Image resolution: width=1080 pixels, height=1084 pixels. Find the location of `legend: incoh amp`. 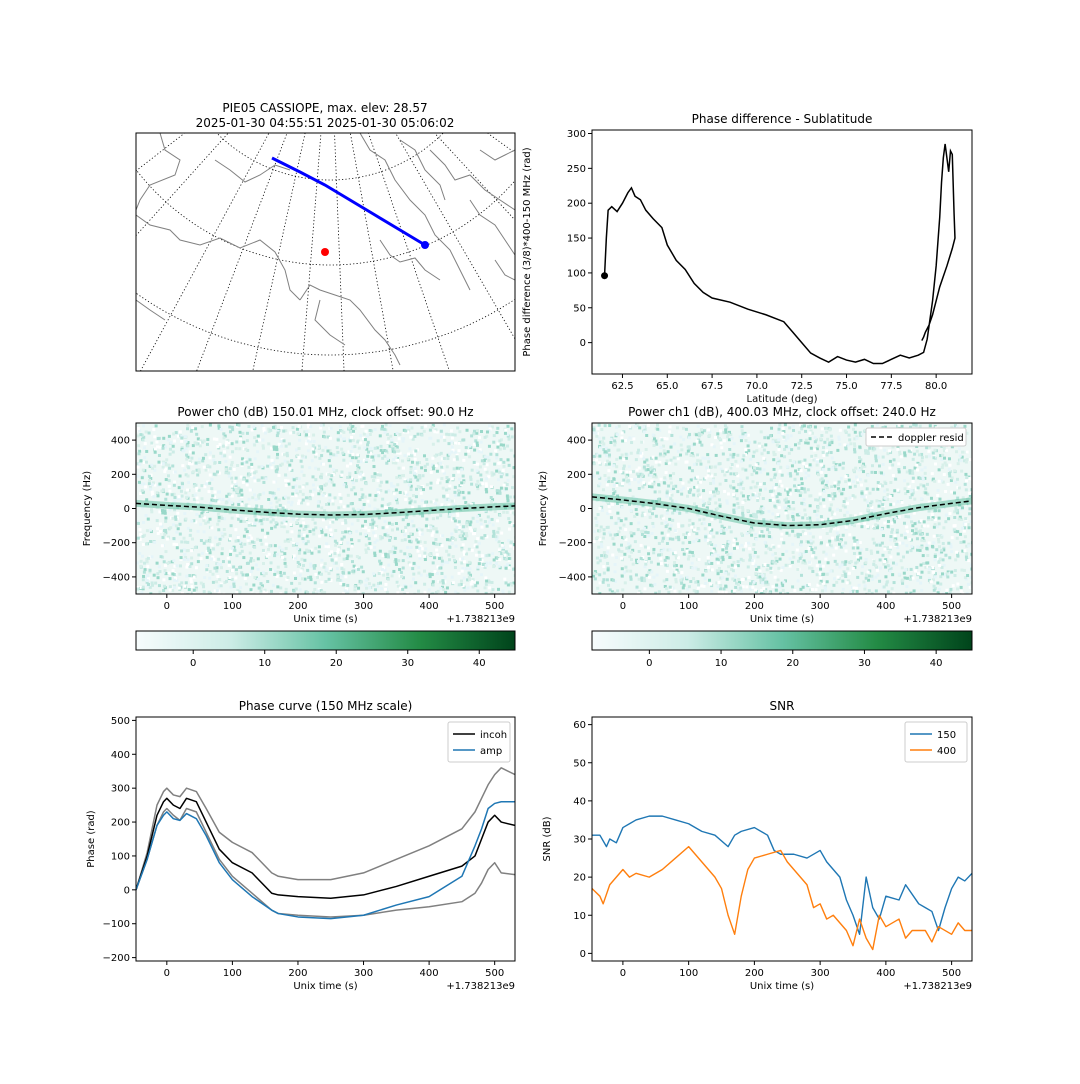

legend: incoh amp is located at coordinates (479, 742).